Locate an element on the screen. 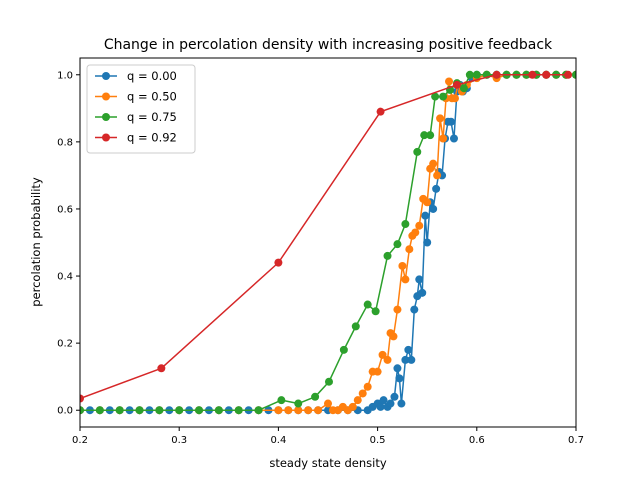 The width and height of the screenshot is (640, 484). legend-label: q = 0.75 is located at coordinates (152, 117).